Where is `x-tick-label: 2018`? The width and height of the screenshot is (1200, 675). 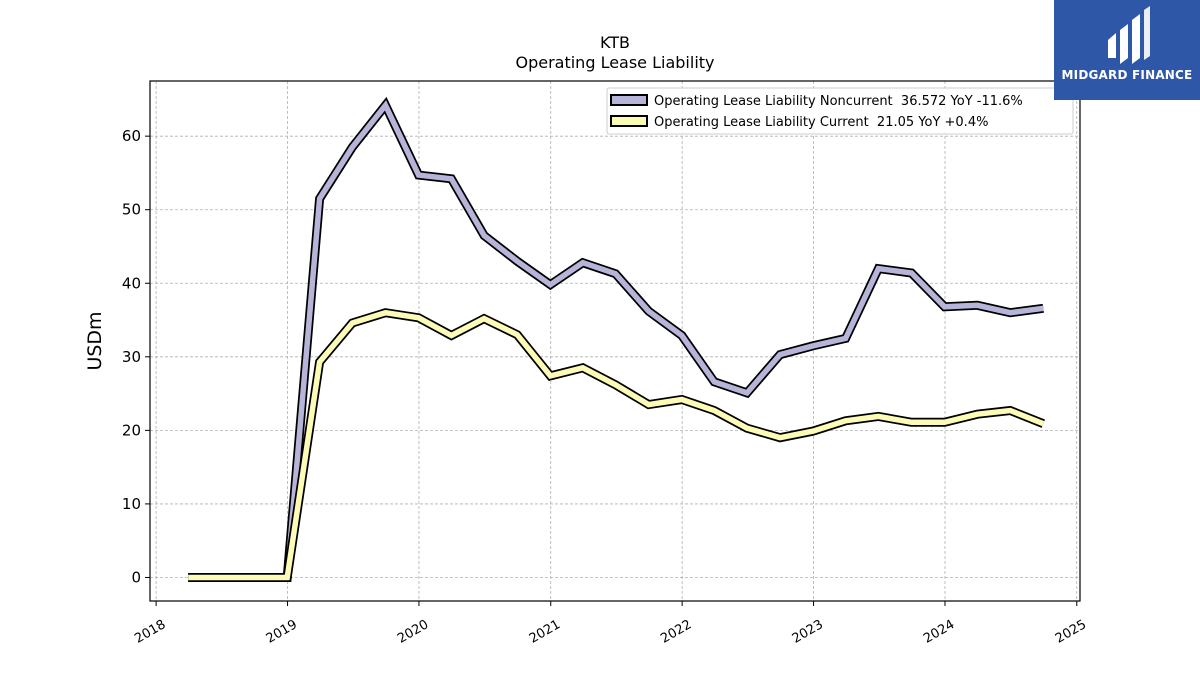 x-tick-label: 2018 is located at coordinates (150, 632).